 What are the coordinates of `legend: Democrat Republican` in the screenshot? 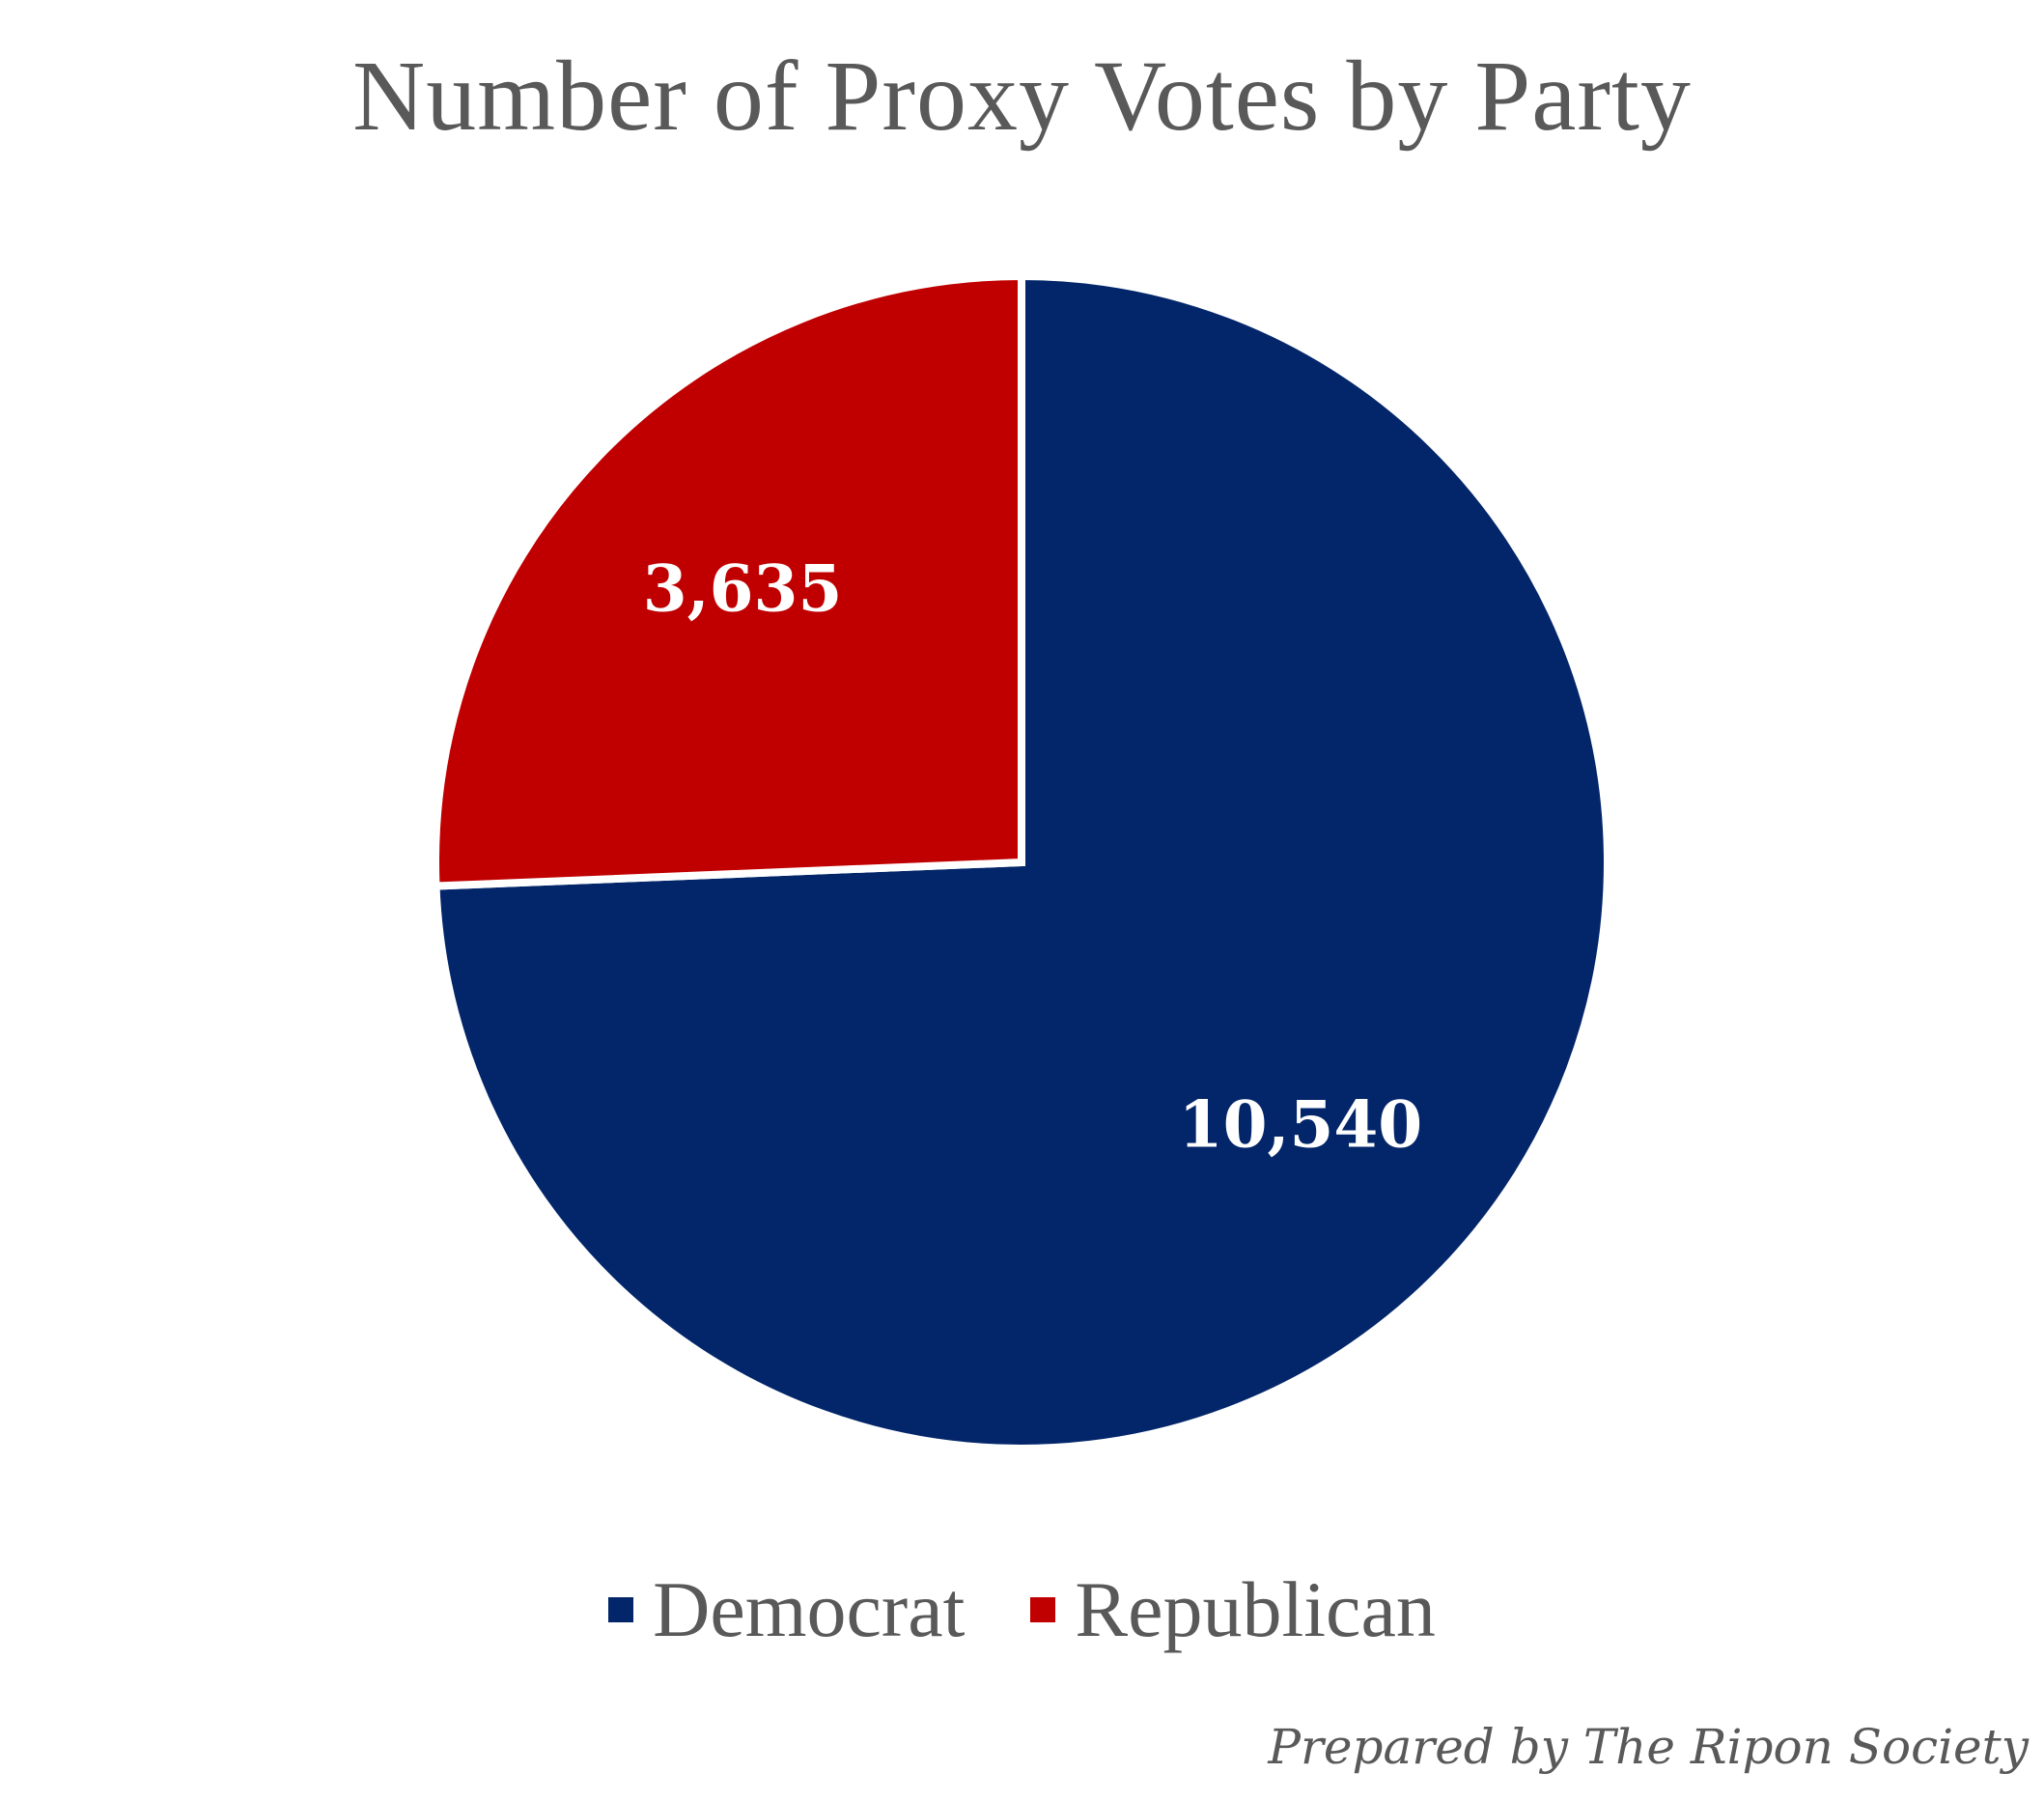 It's located at (1022, 1609).